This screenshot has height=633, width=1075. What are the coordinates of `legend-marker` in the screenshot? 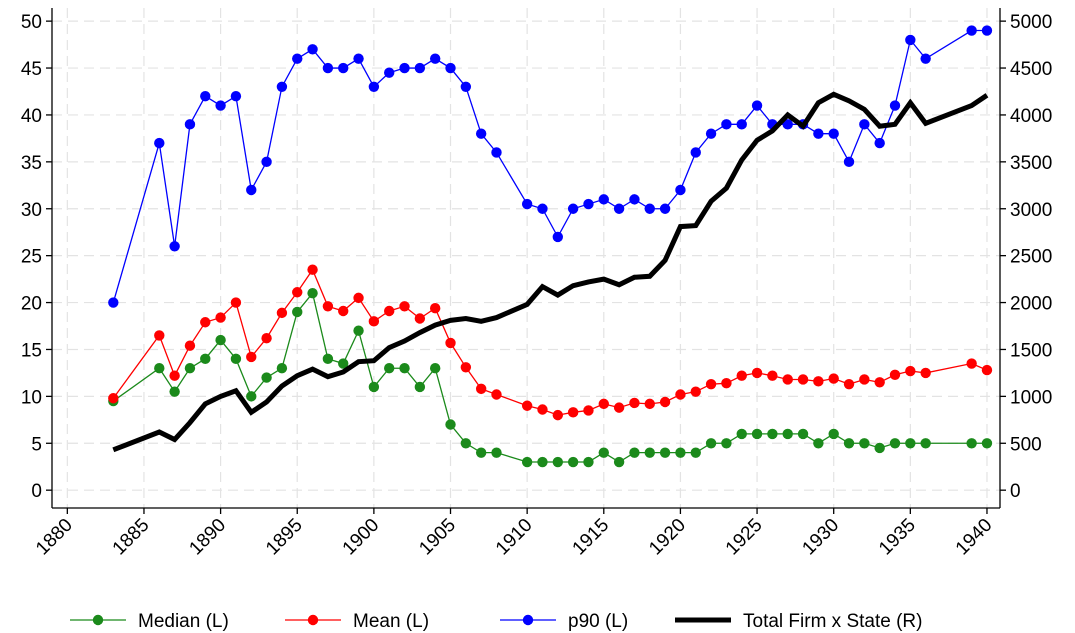 It's located at (98, 620).